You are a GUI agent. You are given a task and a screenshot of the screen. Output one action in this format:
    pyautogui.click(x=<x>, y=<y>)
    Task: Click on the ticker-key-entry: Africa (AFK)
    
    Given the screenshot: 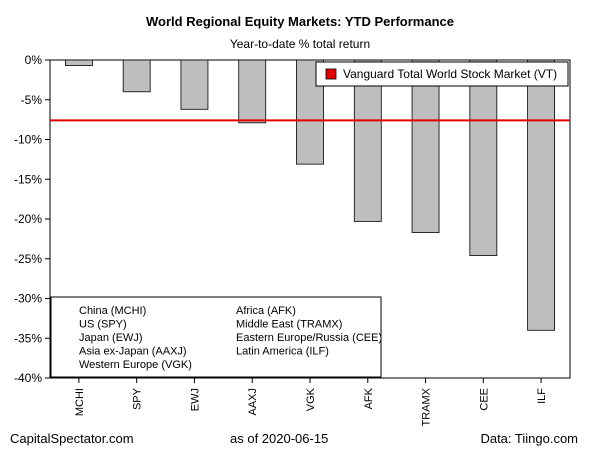 What is the action you would take?
    pyautogui.click(x=266, y=311)
    